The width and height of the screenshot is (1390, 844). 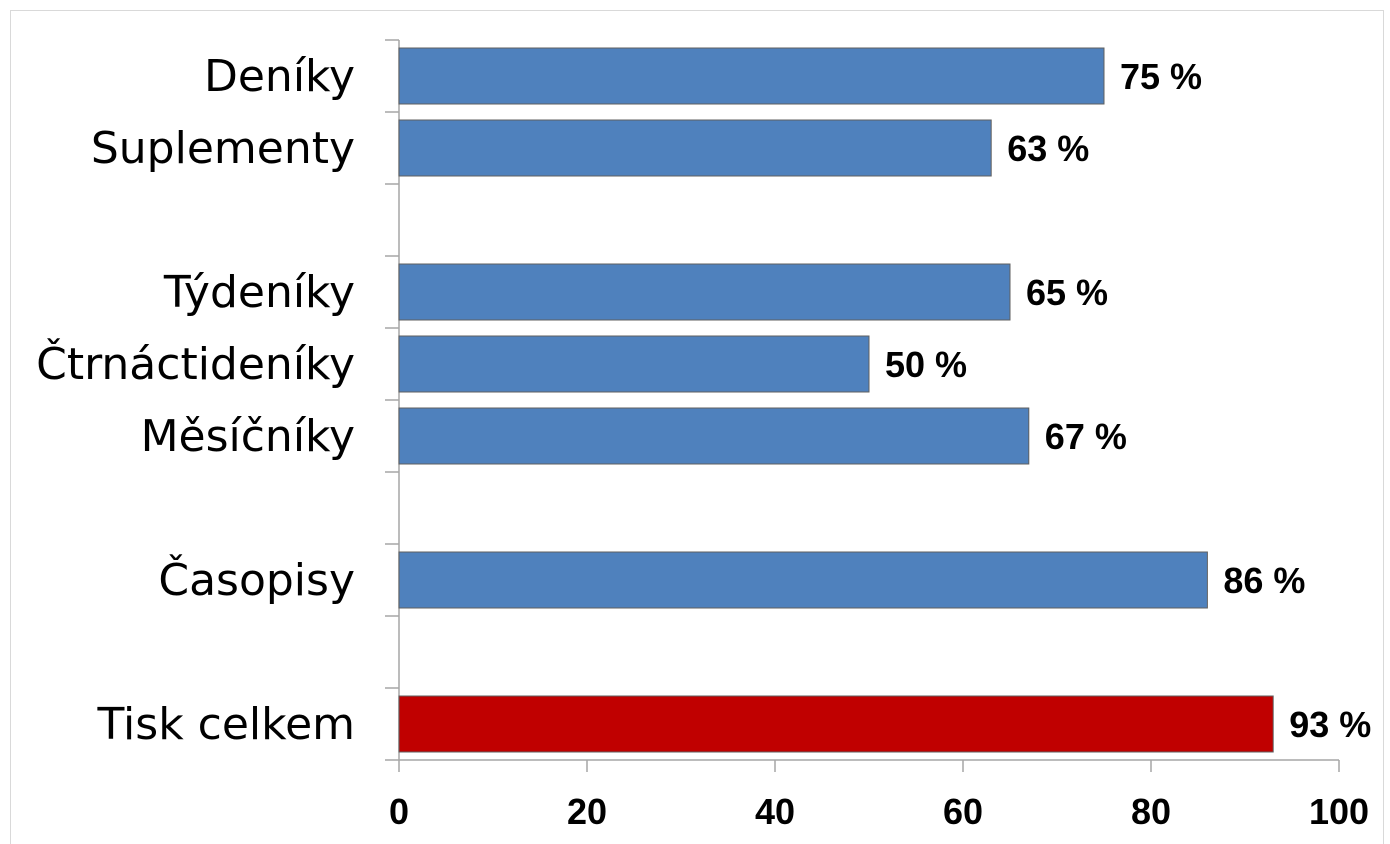 I want to click on bar-deníky, so click(x=751, y=76).